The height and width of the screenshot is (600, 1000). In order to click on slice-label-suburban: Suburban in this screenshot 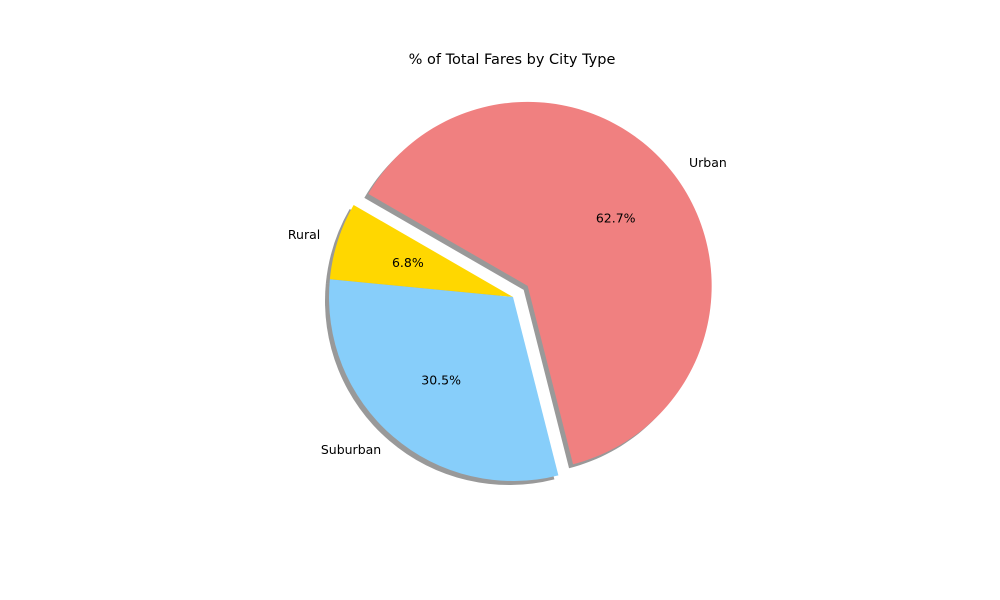, I will do `click(351, 449)`.